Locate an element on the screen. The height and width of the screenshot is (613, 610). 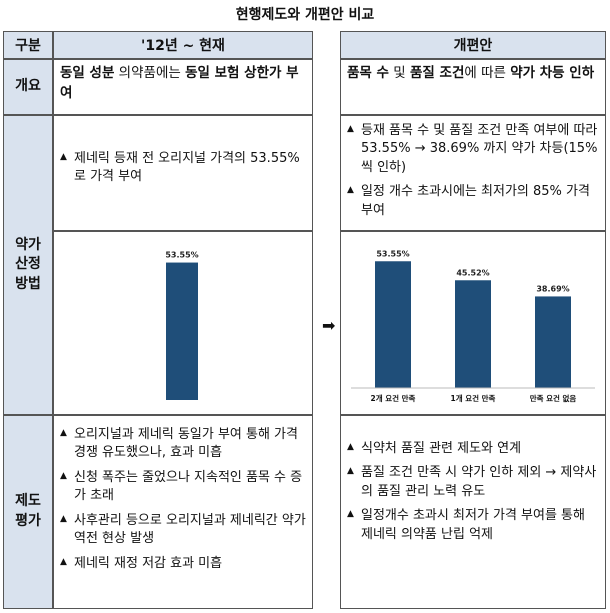
bullet-item: 신청 폭주는 줄었으나 지속적인 품목 수 증가 초래 is located at coordinates (183, 487).